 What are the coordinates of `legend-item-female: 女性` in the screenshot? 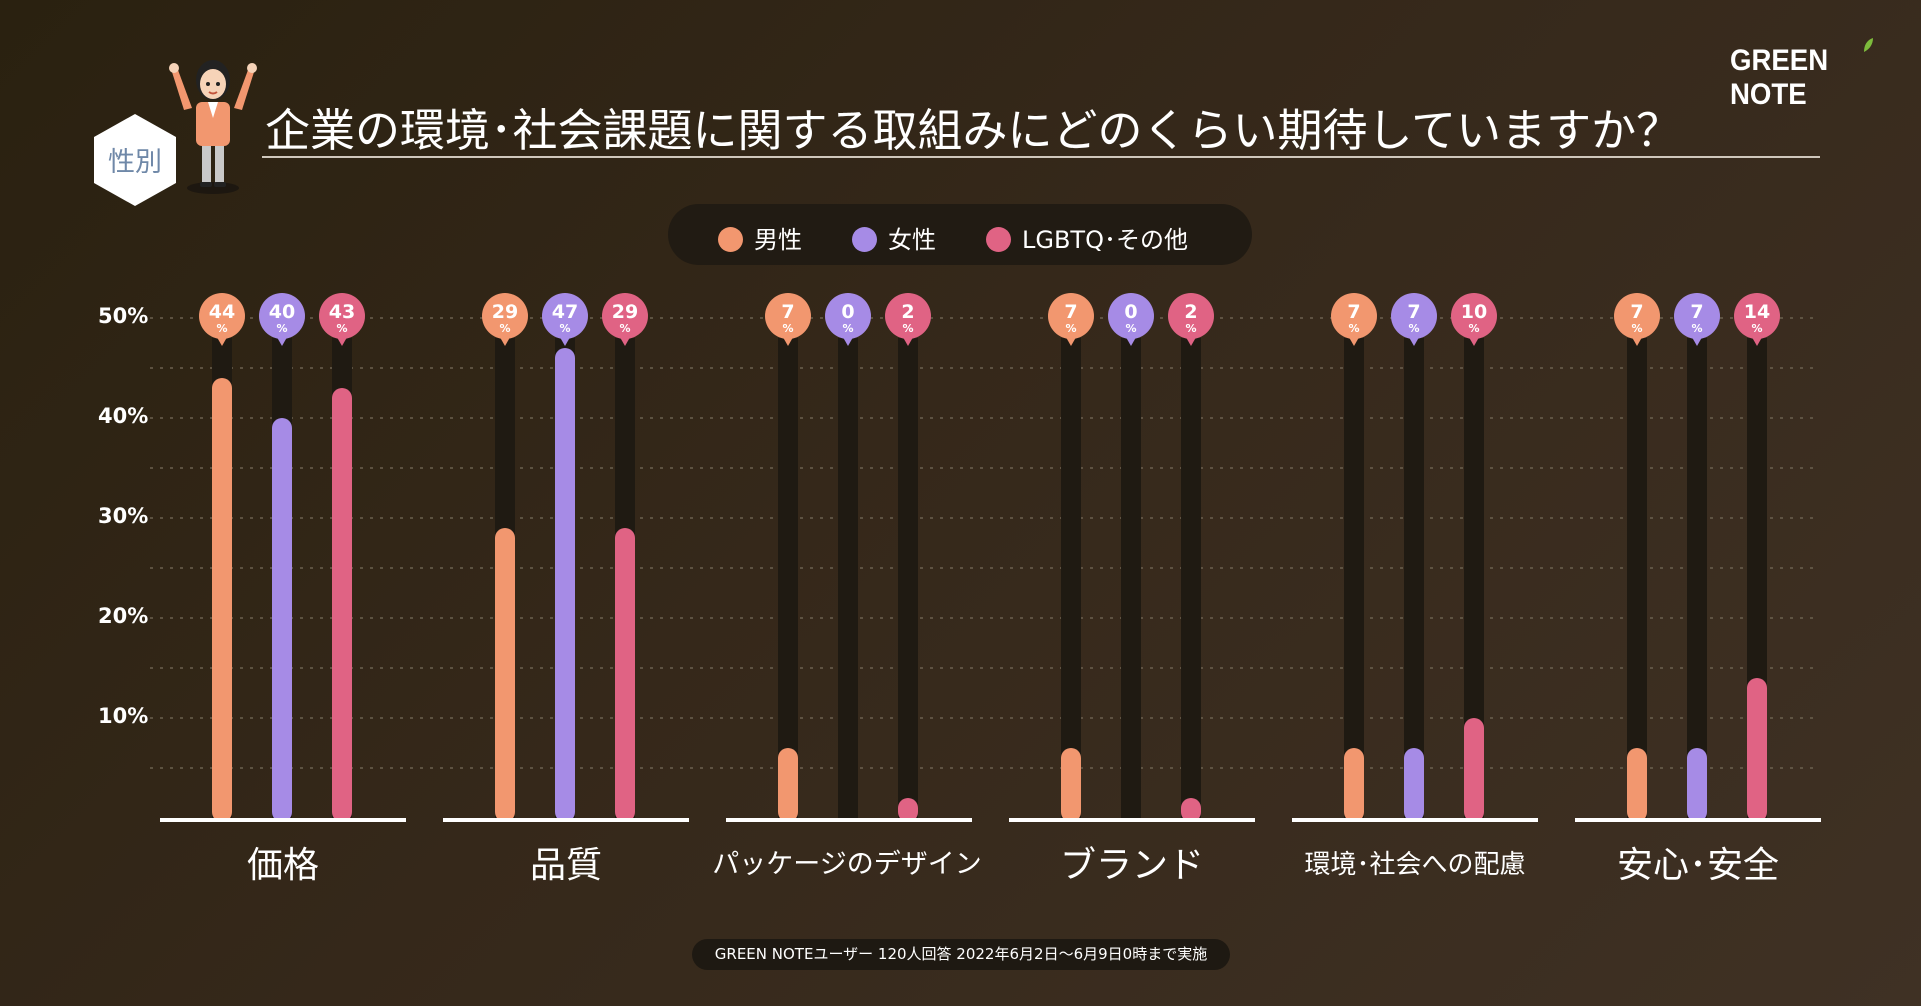 It's located at (894, 237).